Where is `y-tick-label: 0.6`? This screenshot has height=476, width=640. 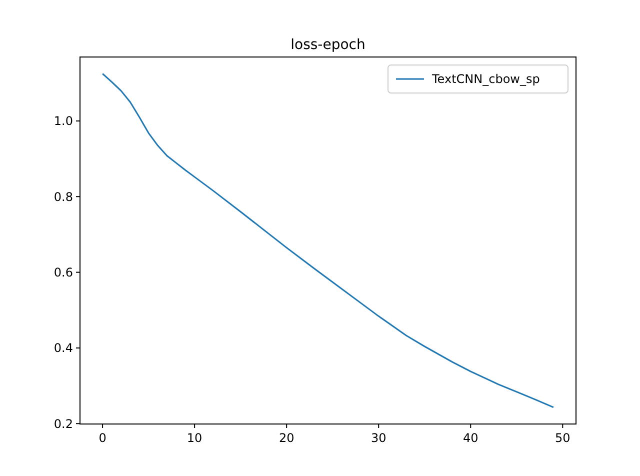 y-tick-label: 0.6 is located at coordinates (63, 272).